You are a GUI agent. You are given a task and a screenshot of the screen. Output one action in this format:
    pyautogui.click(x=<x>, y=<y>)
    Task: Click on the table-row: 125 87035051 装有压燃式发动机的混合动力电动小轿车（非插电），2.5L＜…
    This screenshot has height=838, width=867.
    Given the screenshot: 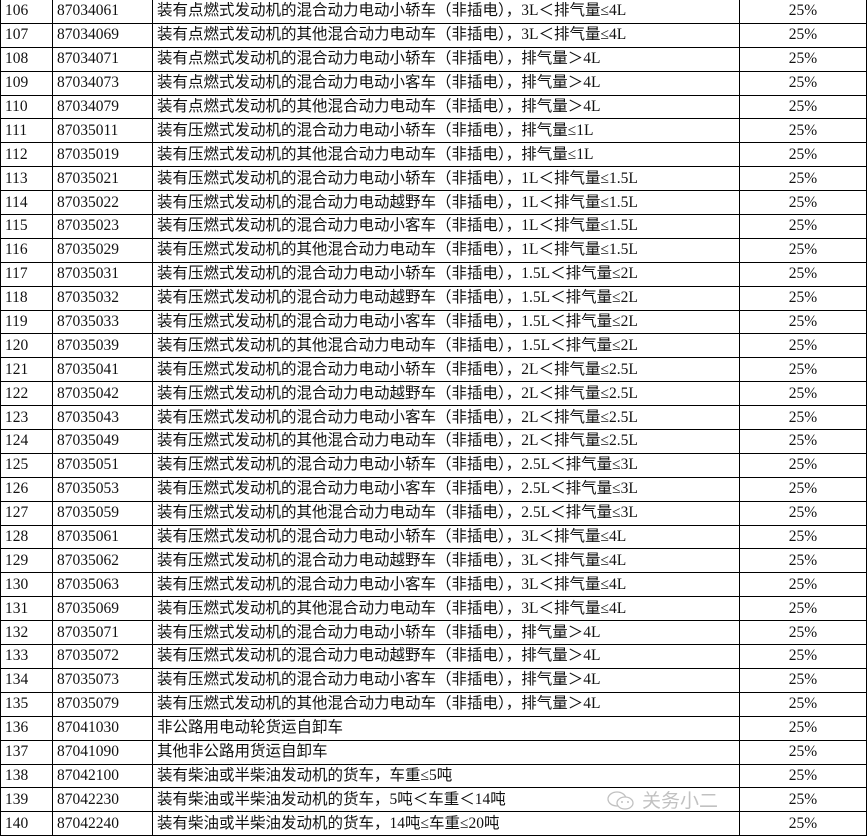 What is the action you would take?
    pyautogui.click(x=433, y=465)
    